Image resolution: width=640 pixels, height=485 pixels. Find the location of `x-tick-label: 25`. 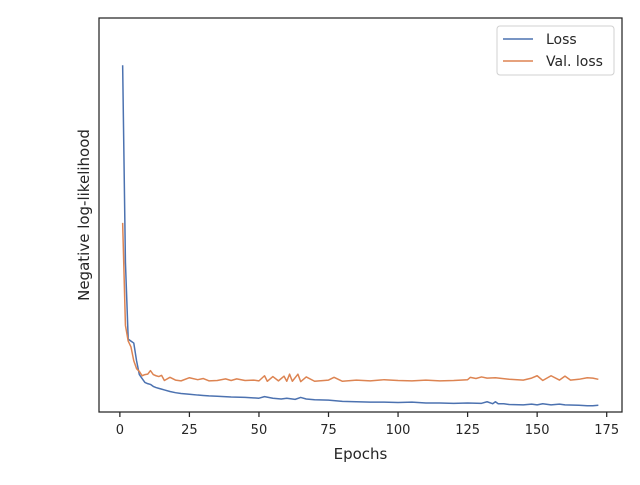

x-tick-label: 25 is located at coordinates (189, 430).